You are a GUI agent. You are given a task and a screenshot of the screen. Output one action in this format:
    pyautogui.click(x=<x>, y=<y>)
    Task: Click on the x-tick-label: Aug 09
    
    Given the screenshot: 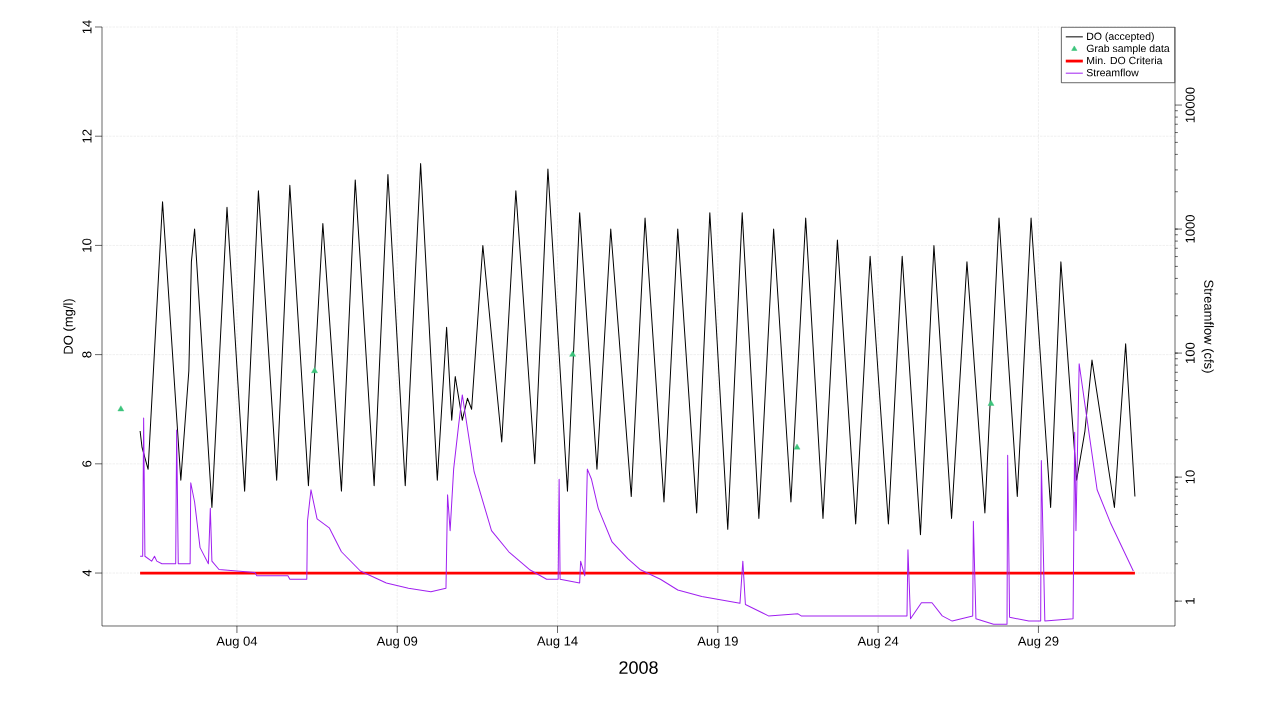 What is the action you would take?
    pyautogui.click(x=397, y=642)
    